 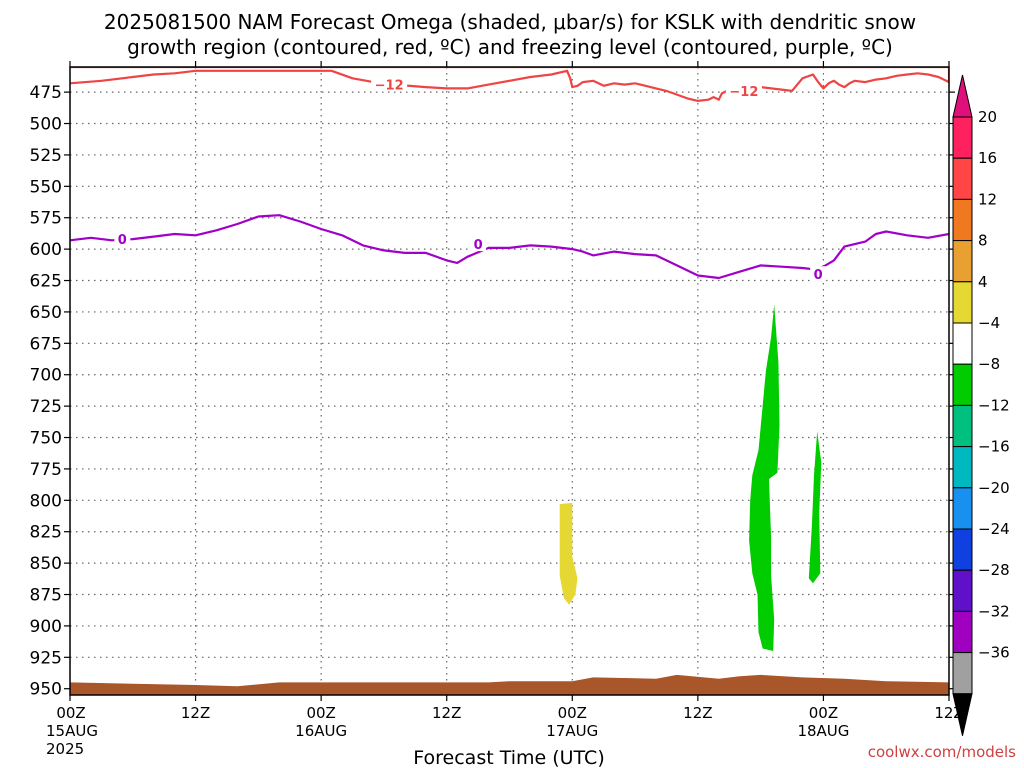 I want to click on terrain-fill, so click(x=509, y=684).